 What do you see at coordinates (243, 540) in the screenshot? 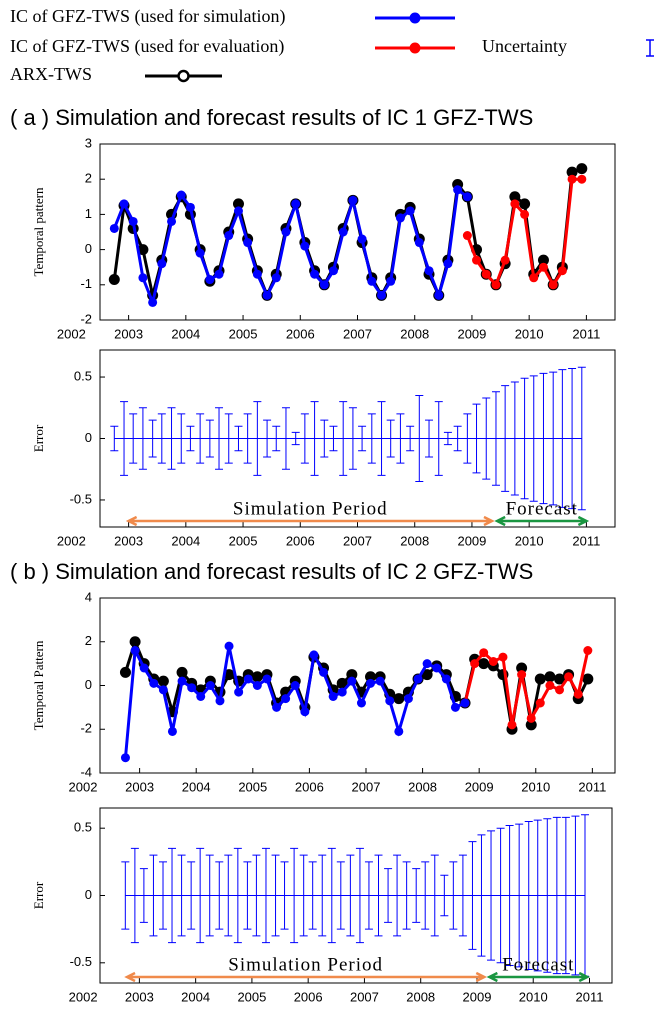
I see `x-tick-label: 2005` at bounding box center [243, 540].